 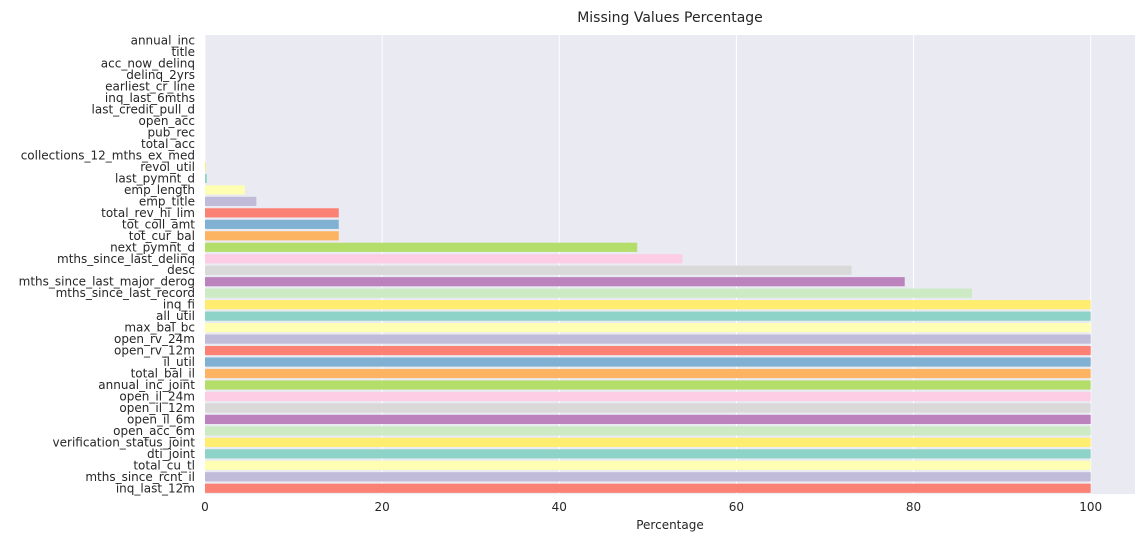 I want to click on y-tick-label: next_pymnt_d, so click(x=152, y=247).